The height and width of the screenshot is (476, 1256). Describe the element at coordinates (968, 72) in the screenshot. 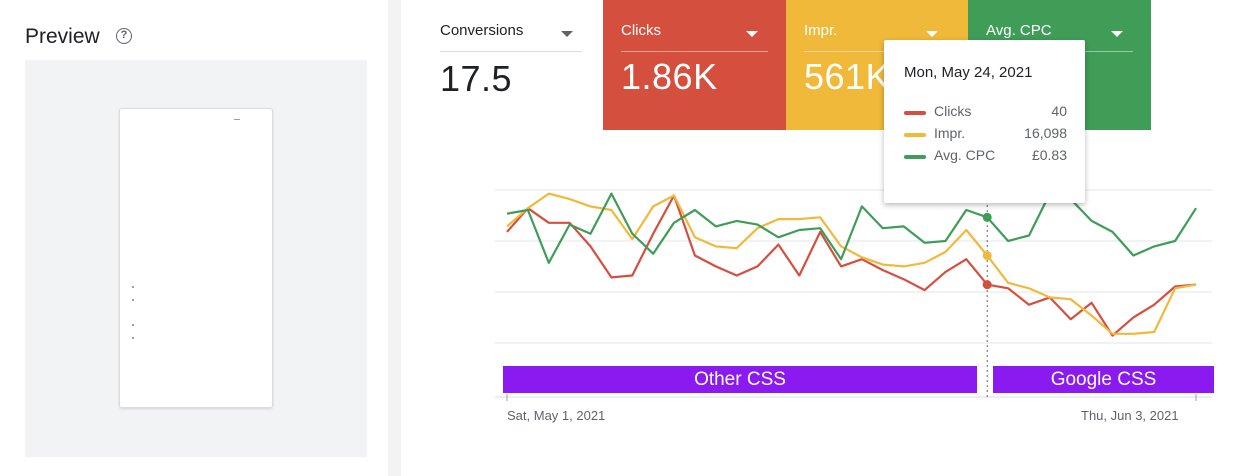

I see `tooltip-date: Mon, May 24, 2021` at that location.